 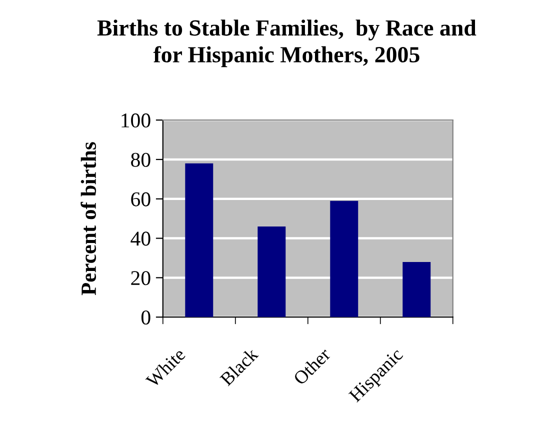 I want to click on y-axis-title: Percent of births, so click(x=88, y=219).